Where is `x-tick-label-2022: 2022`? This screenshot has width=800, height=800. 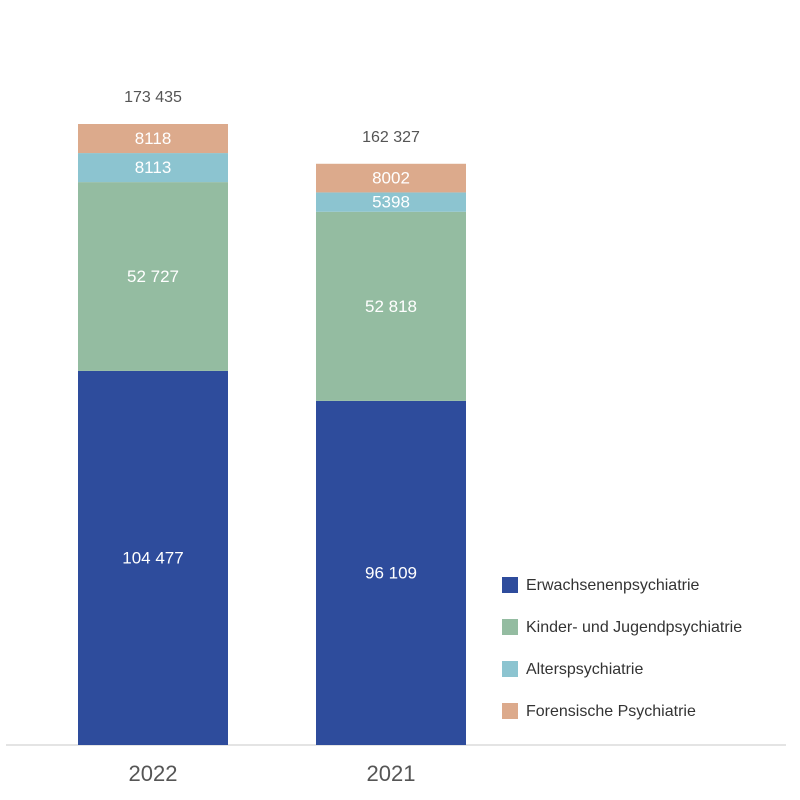 x-tick-label-2022: 2022 is located at coordinates (153, 773).